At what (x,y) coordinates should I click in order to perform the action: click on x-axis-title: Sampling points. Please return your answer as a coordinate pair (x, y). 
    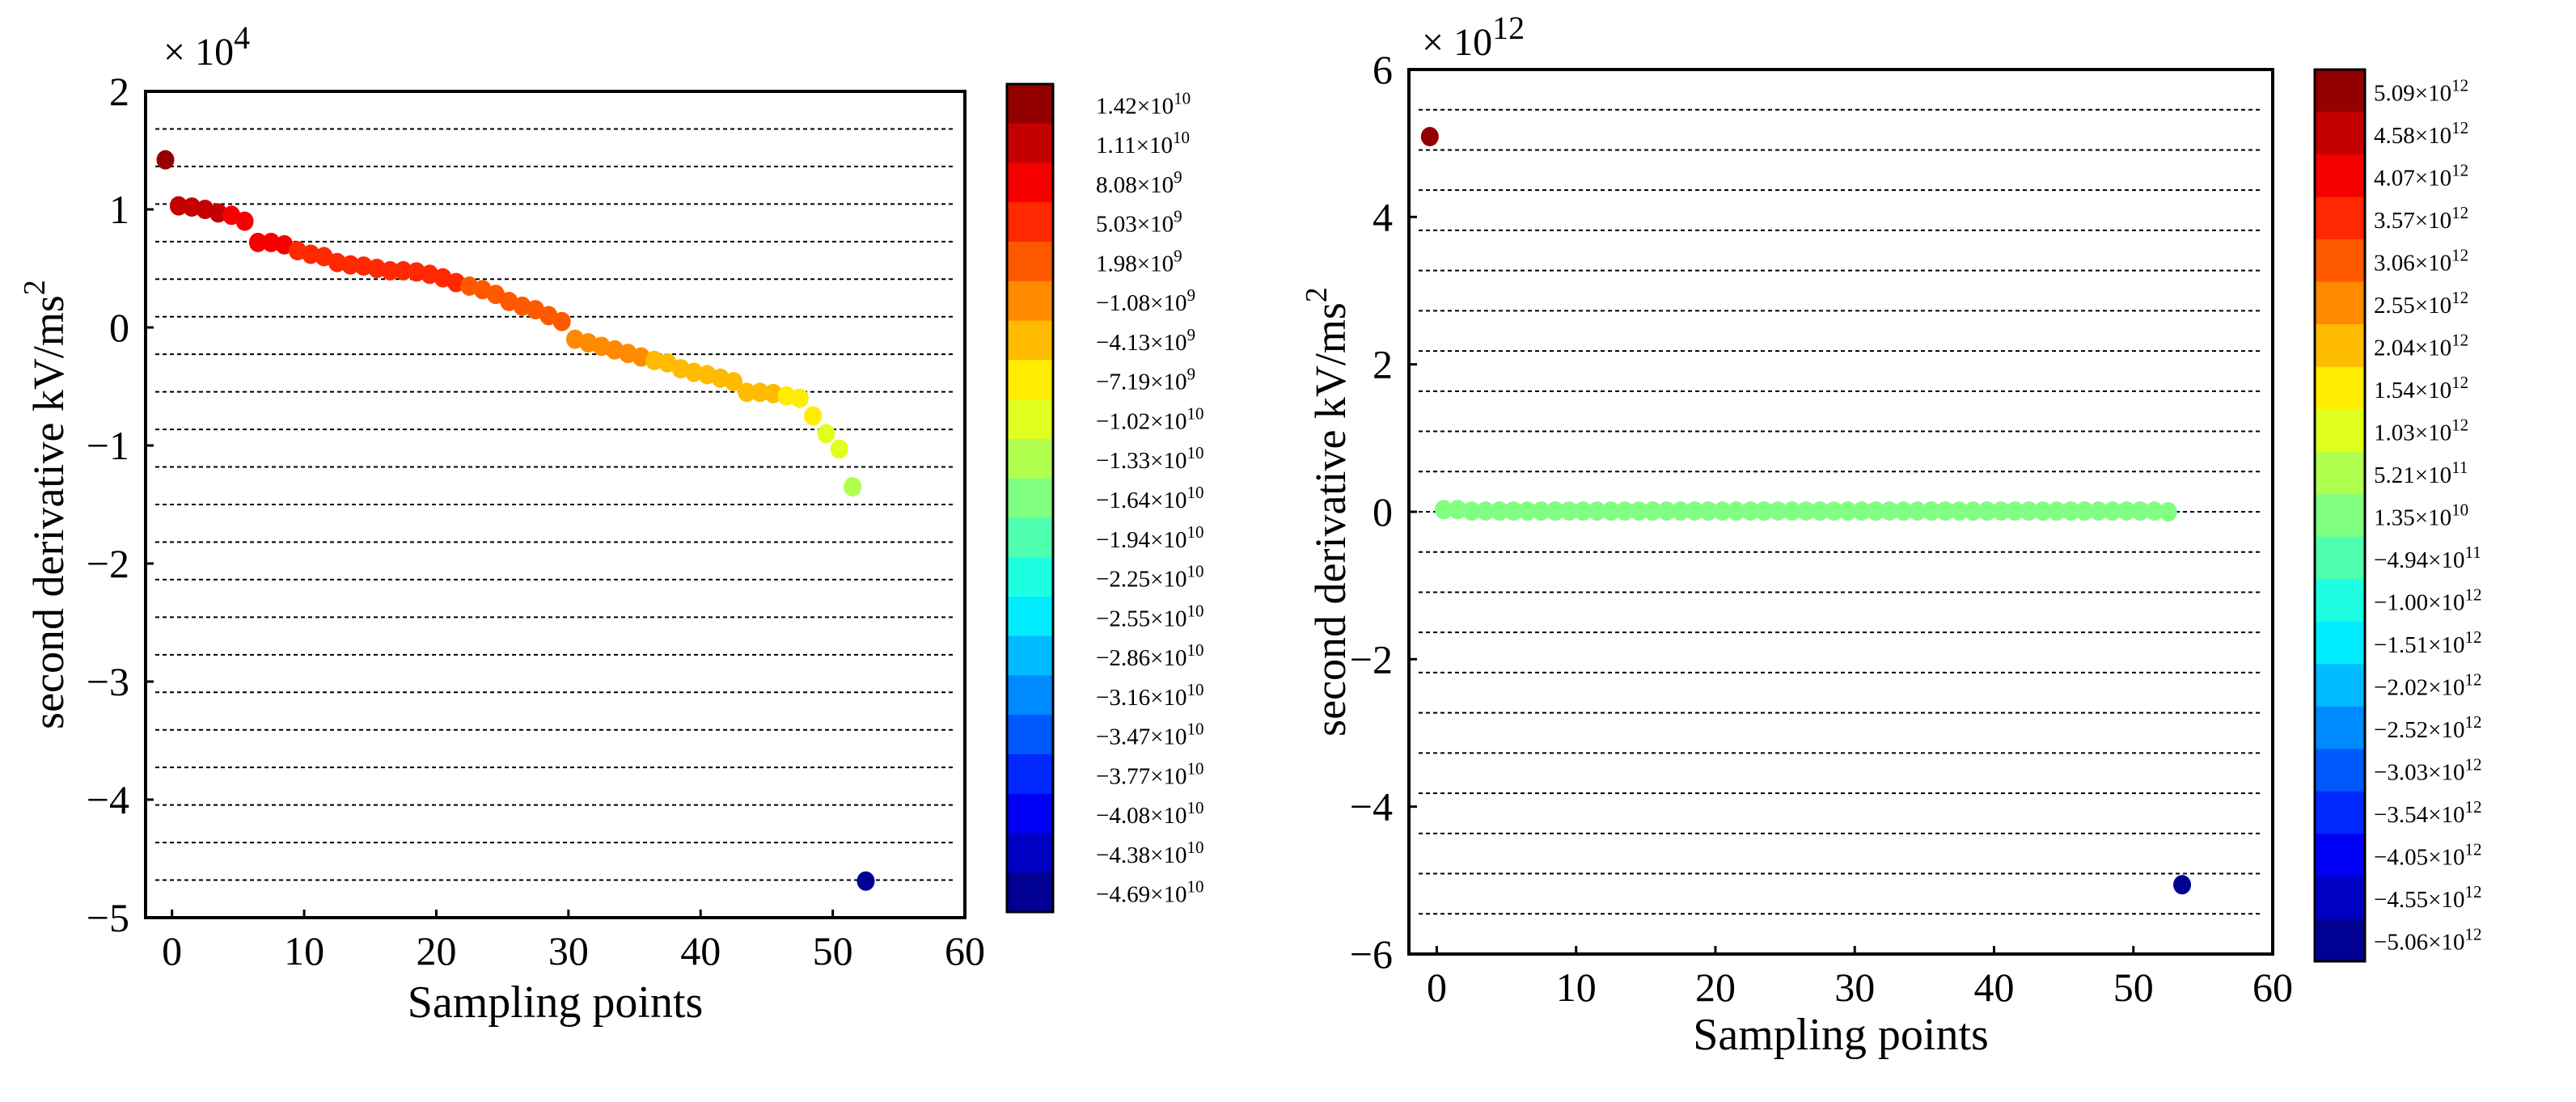
    Looking at the image, I should click on (1841, 1035).